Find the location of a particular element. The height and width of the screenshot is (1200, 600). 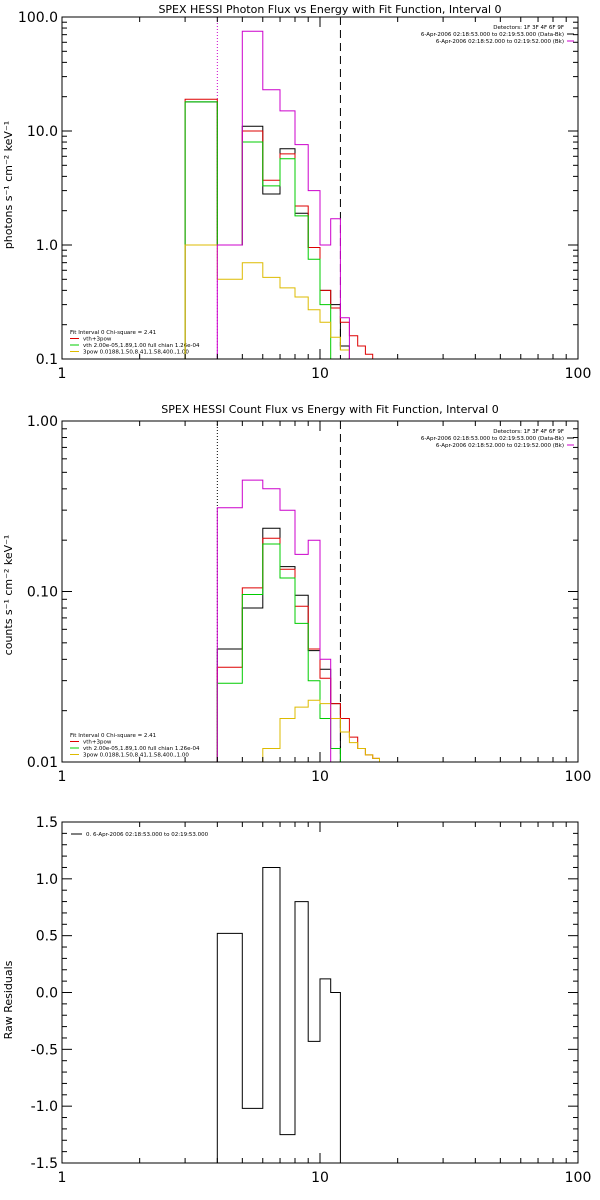

photon-flux-y-axis-label: photons s⁻¹ cm⁻² keV⁻¹ is located at coordinates (8, 185).